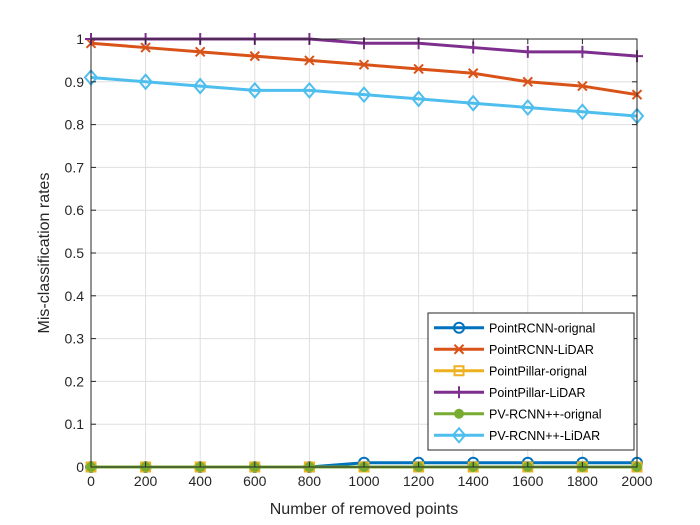 The image size is (700, 525). Describe the element at coordinates (544, 436) in the screenshot. I see `legend-label: PV-RCNN++-LiDAR` at that location.